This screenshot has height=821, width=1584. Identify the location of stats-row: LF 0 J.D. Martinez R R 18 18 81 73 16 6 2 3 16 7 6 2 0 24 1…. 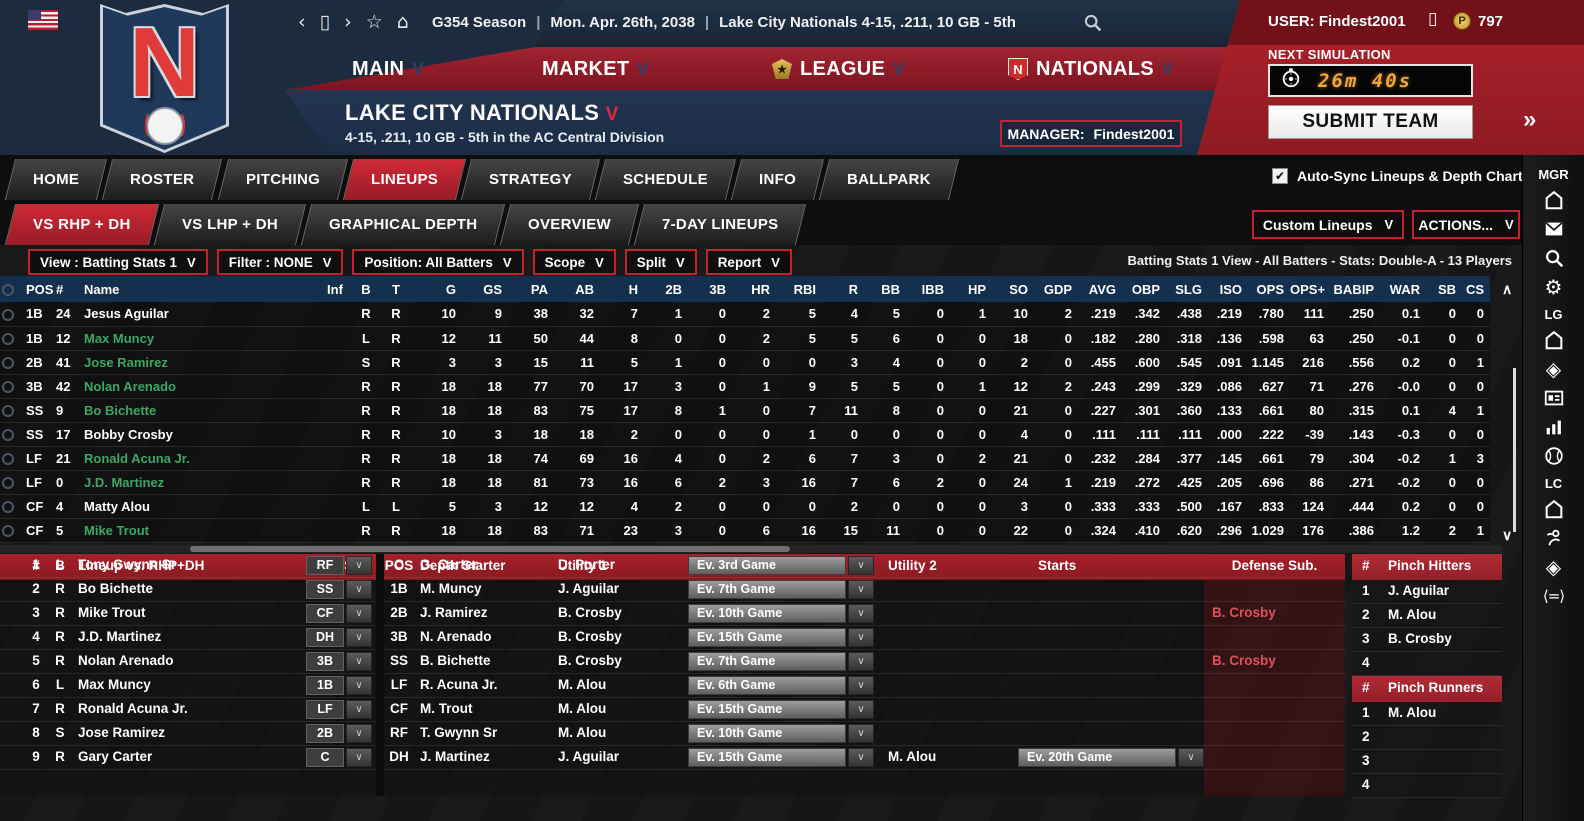
(745, 482).